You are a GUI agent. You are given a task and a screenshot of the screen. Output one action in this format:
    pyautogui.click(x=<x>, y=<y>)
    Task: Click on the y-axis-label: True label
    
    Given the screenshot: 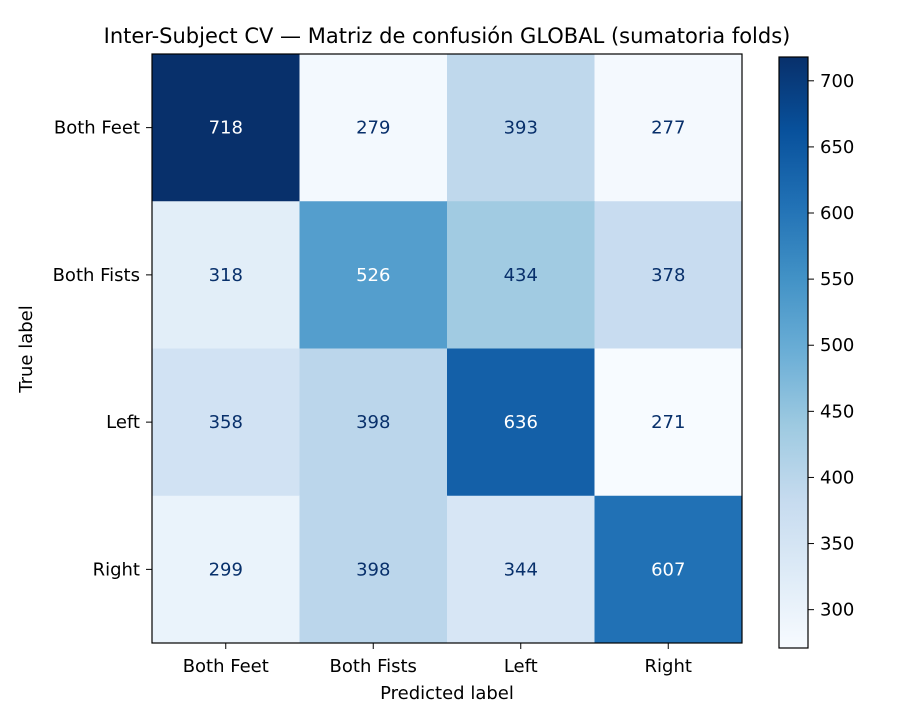 What is the action you would take?
    pyautogui.click(x=26, y=349)
    